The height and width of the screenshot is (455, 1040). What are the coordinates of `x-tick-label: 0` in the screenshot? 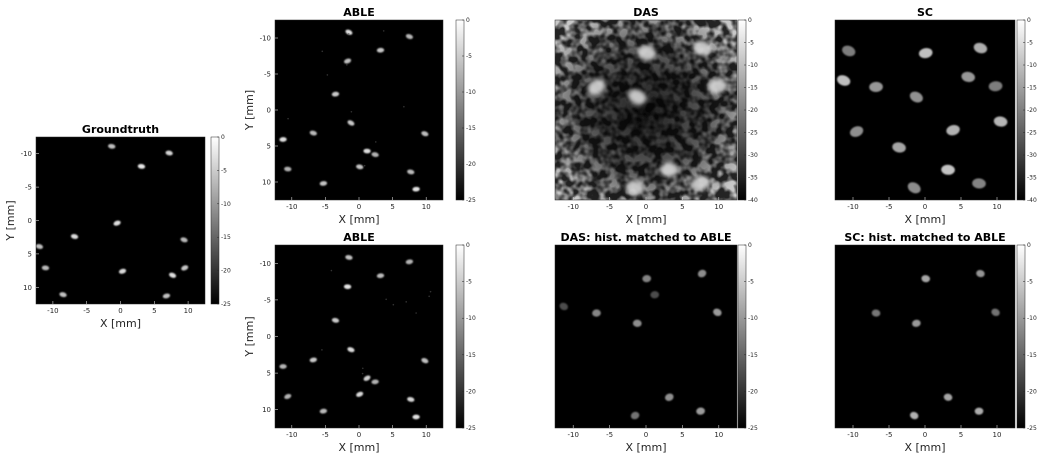 It's located at (925, 435).